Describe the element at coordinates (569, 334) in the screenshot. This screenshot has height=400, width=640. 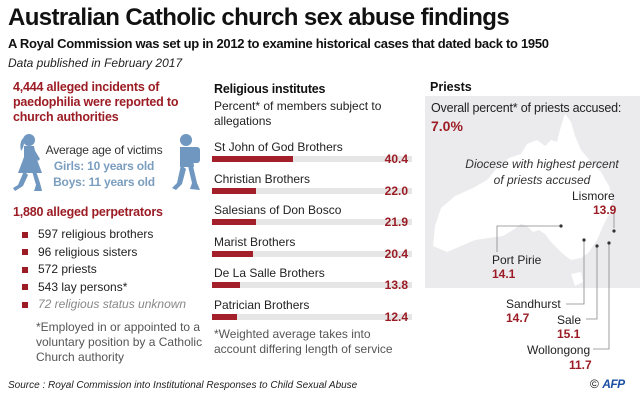
I see `diocese-sale-value: 15.1` at that location.